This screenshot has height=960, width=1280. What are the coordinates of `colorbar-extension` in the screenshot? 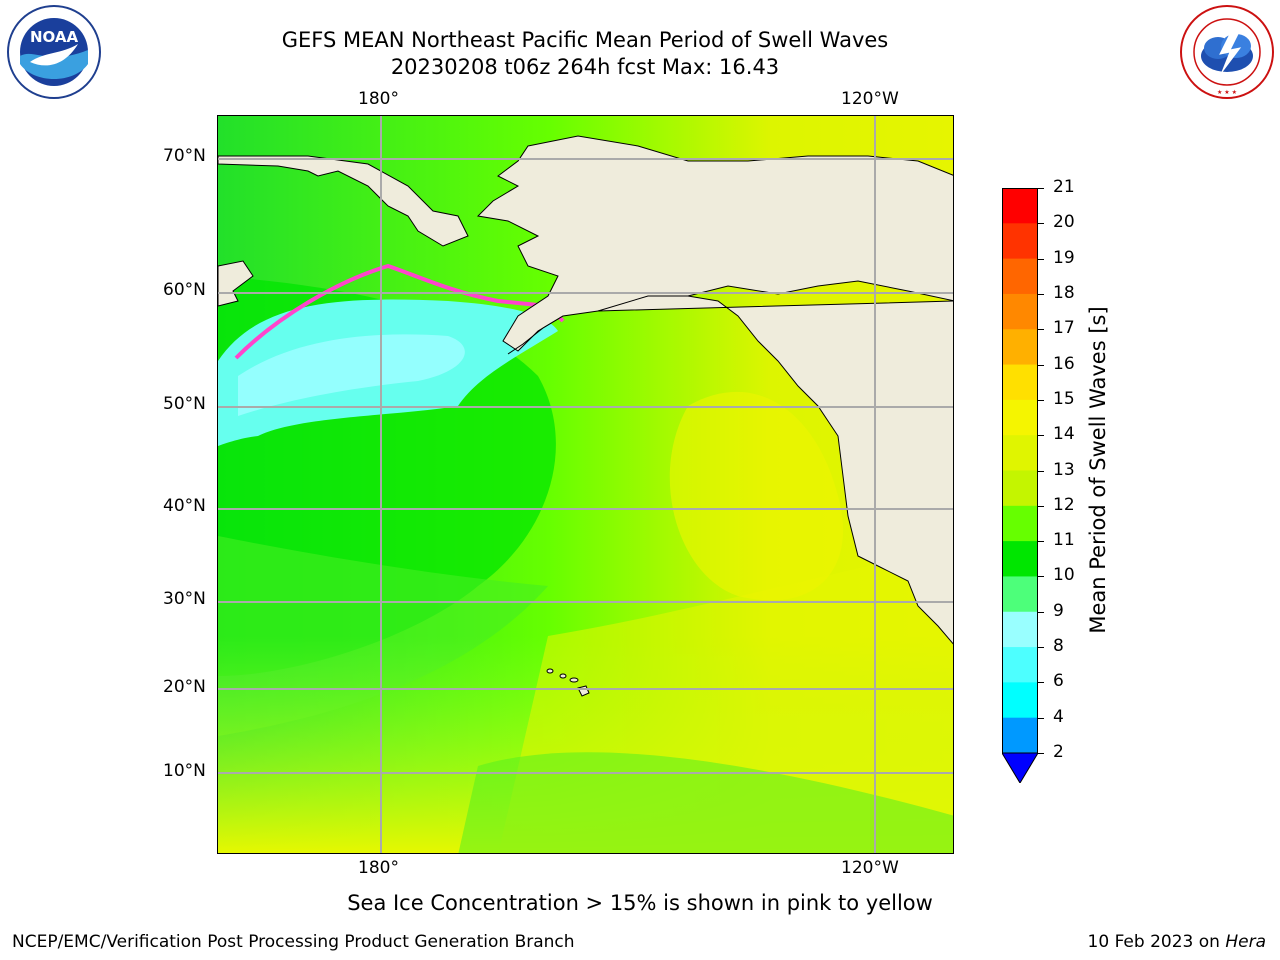 It's located at (1020, 768).